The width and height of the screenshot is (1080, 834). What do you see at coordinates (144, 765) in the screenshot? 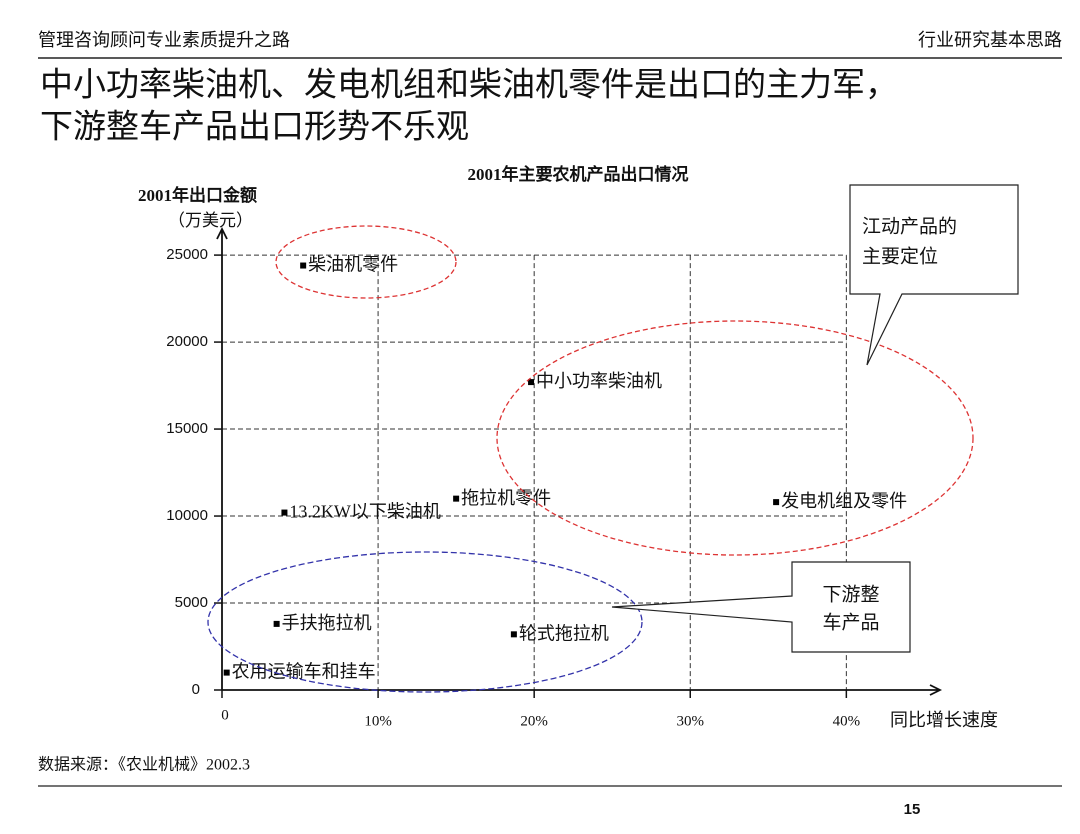
I see `source-note: 数据来源：《农业机械》2002.3` at bounding box center [144, 765].